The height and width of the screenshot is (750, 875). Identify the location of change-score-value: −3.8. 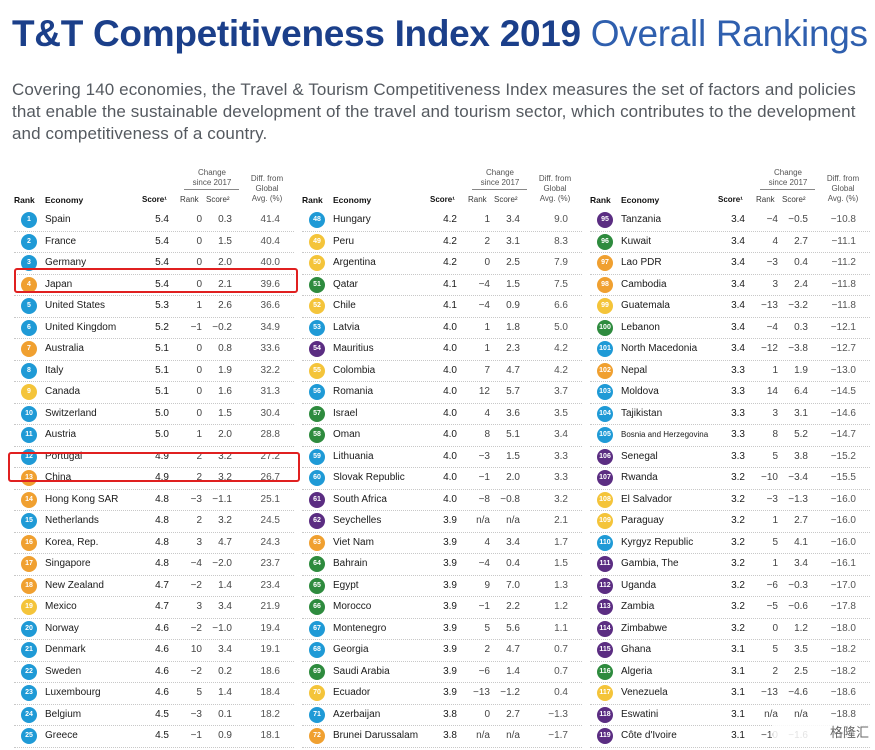
(798, 348).